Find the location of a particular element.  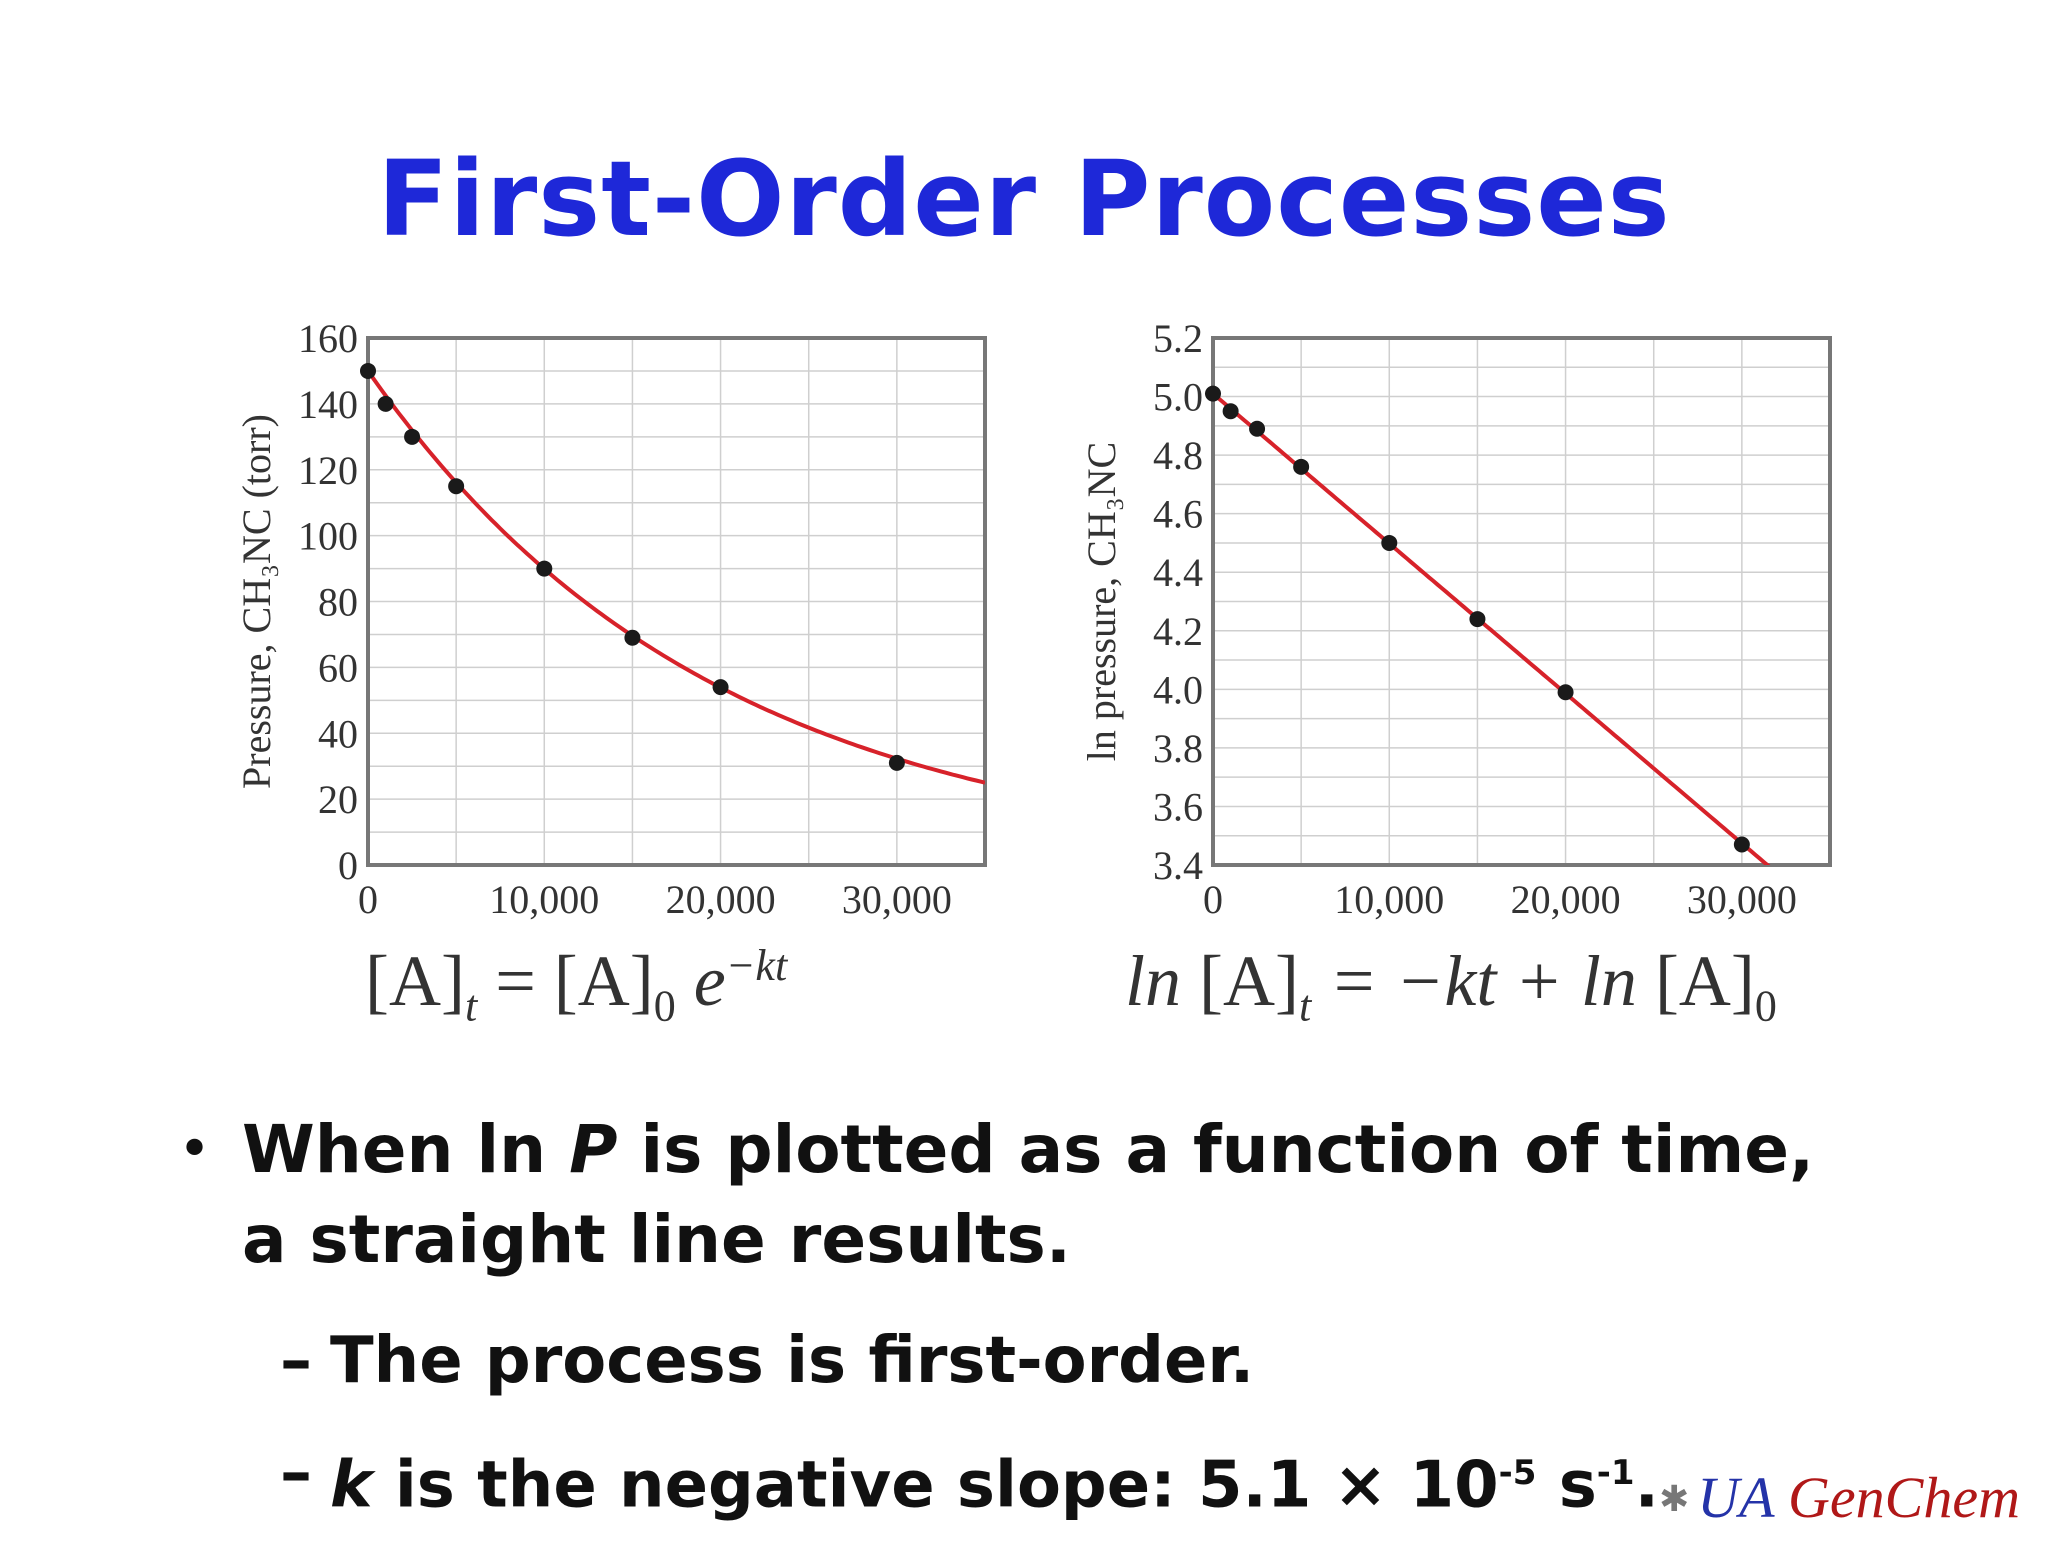

chart-0-x-tick-label: 0 is located at coordinates (368, 899).